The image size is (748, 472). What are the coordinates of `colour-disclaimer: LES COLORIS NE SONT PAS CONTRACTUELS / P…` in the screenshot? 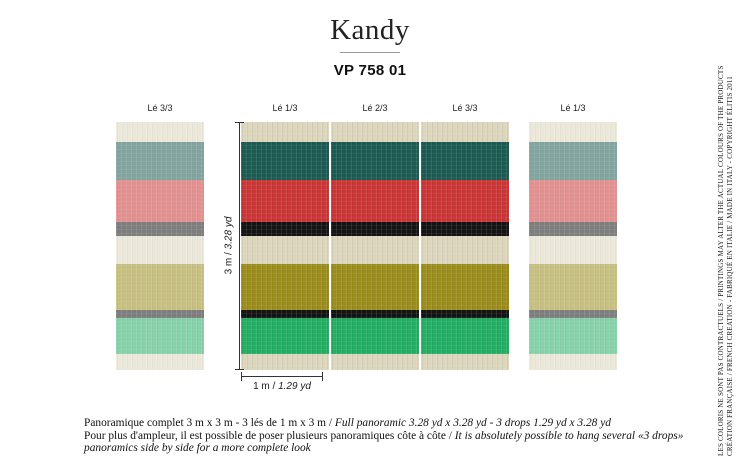 It's located at (721, 261).